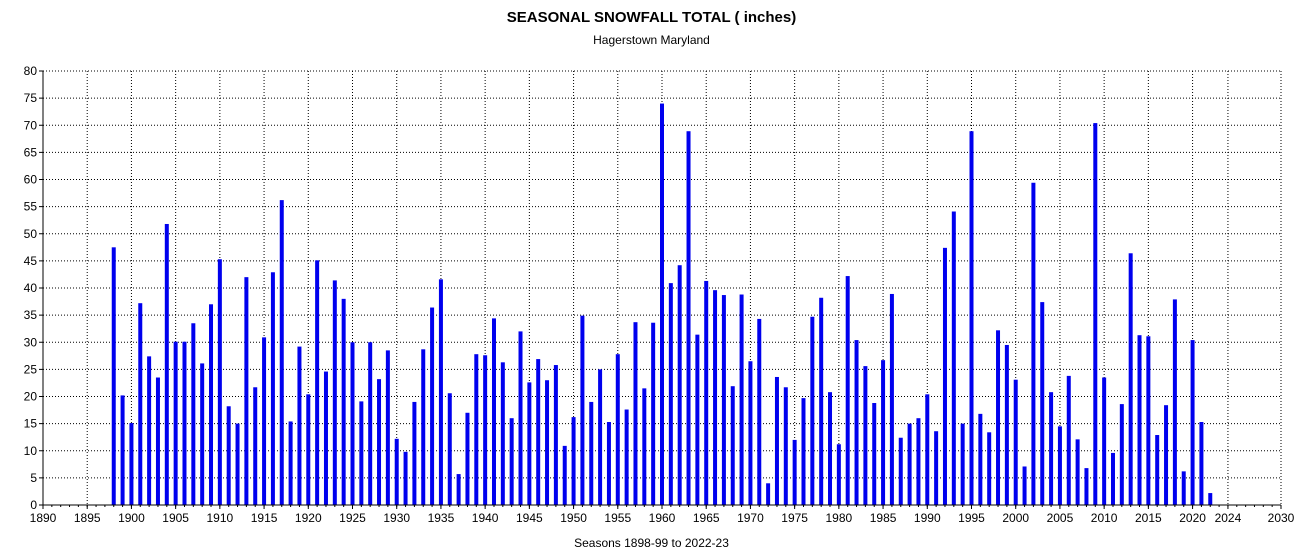 The image size is (1303, 559). I want to click on bar-1964, so click(697, 419).